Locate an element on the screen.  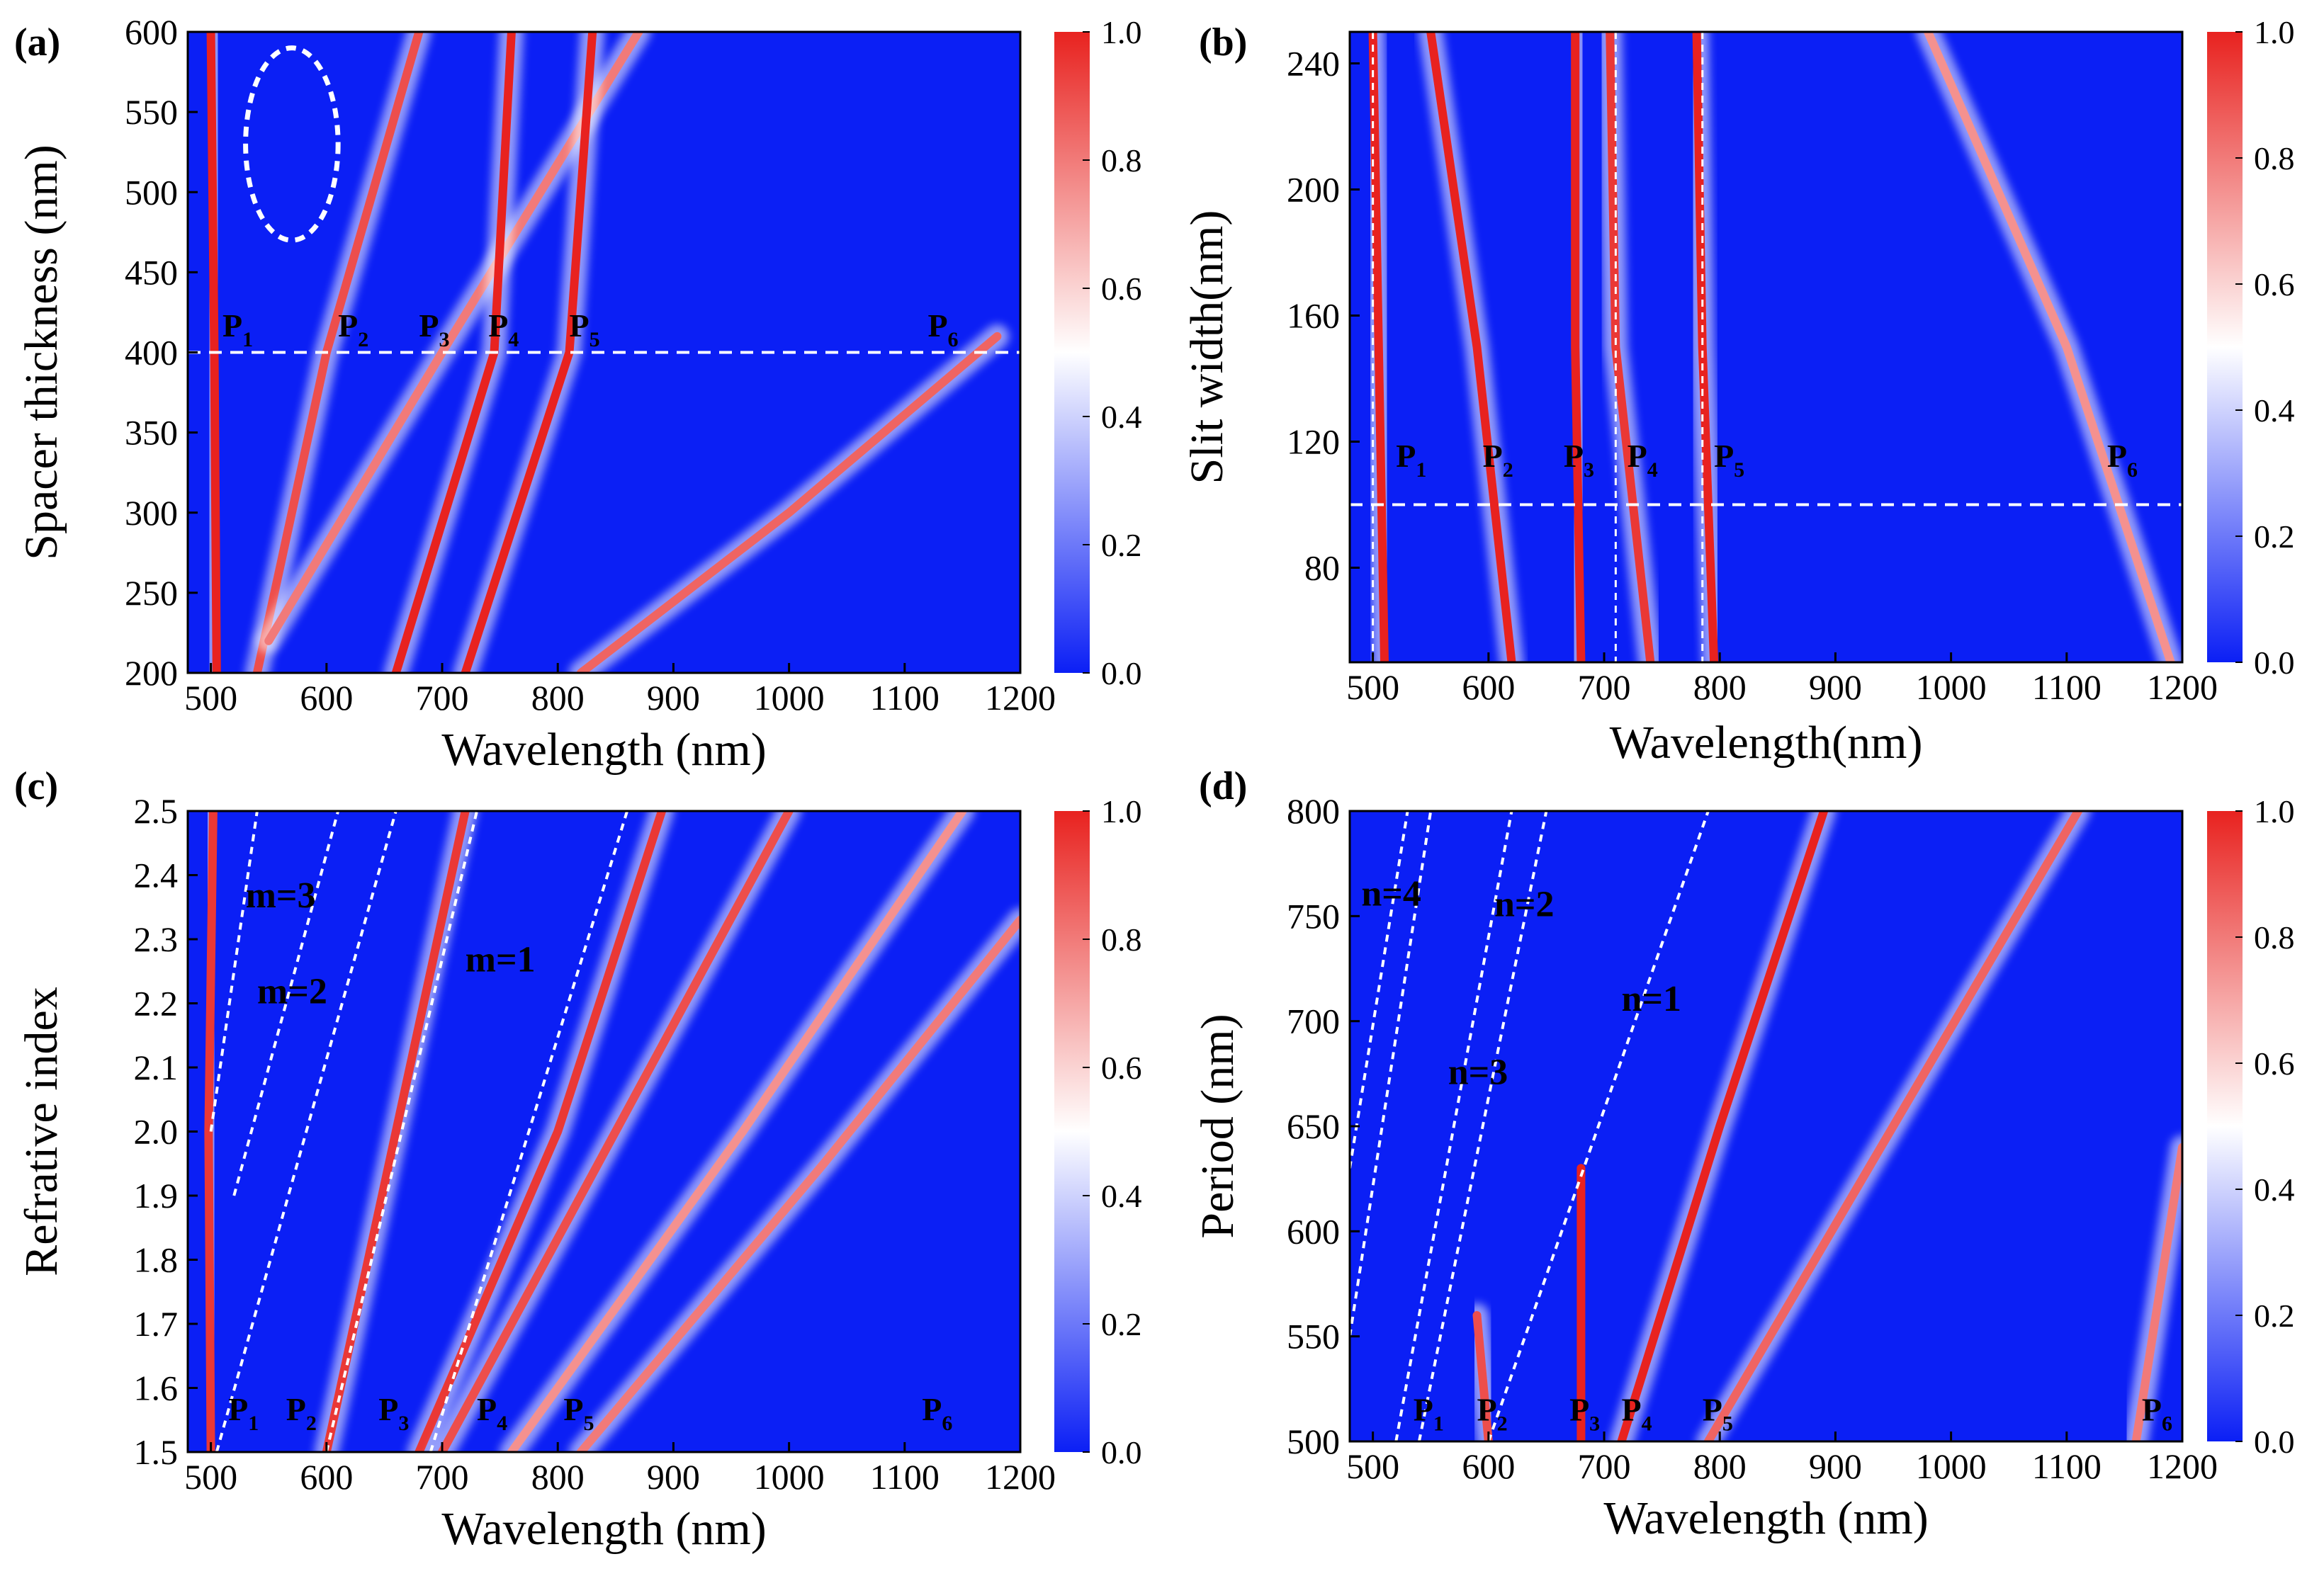
y-tick-label: 160 is located at coordinates (1313, 316).